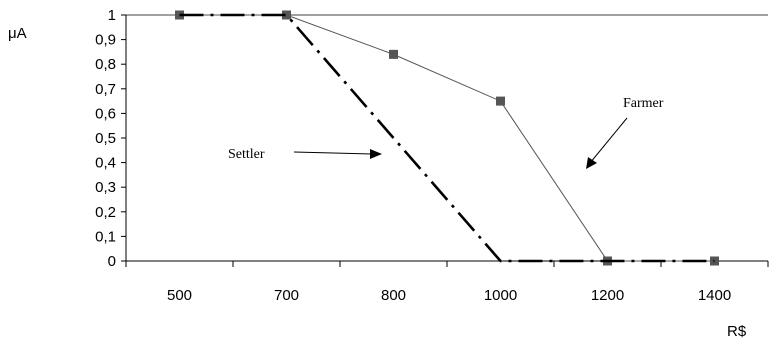 The image size is (771, 345). What do you see at coordinates (376, 154) in the screenshot?
I see `annotation-settler-arrowhead` at bounding box center [376, 154].